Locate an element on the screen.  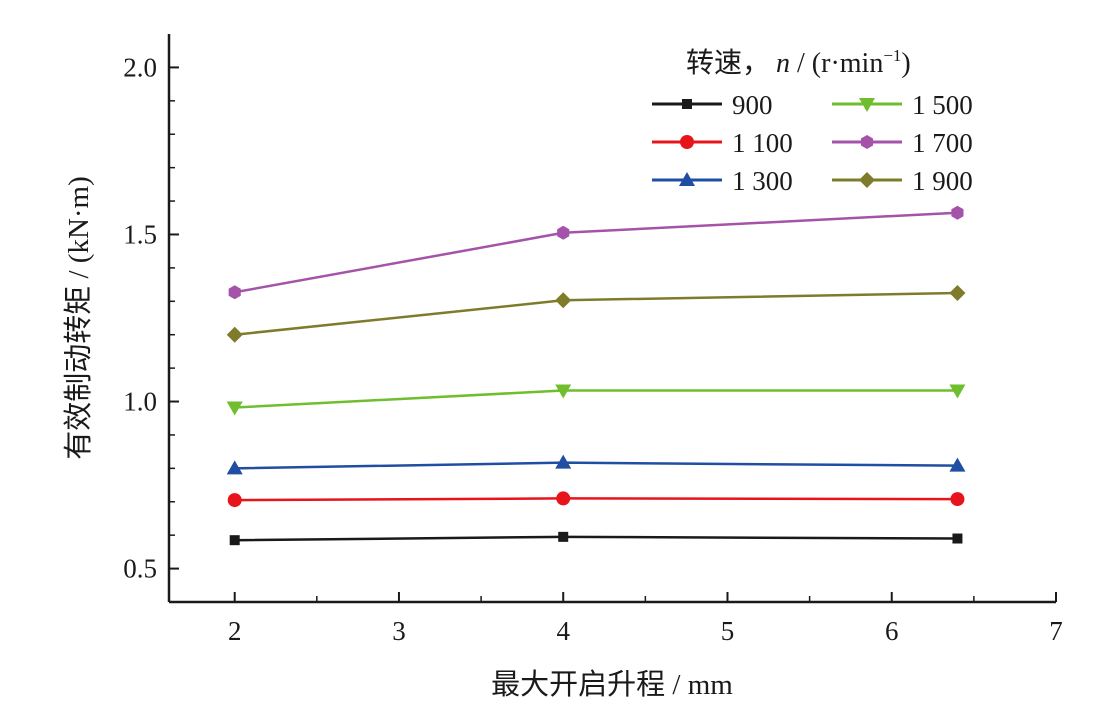
legend-label: 1 900 is located at coordinates (942, 181).